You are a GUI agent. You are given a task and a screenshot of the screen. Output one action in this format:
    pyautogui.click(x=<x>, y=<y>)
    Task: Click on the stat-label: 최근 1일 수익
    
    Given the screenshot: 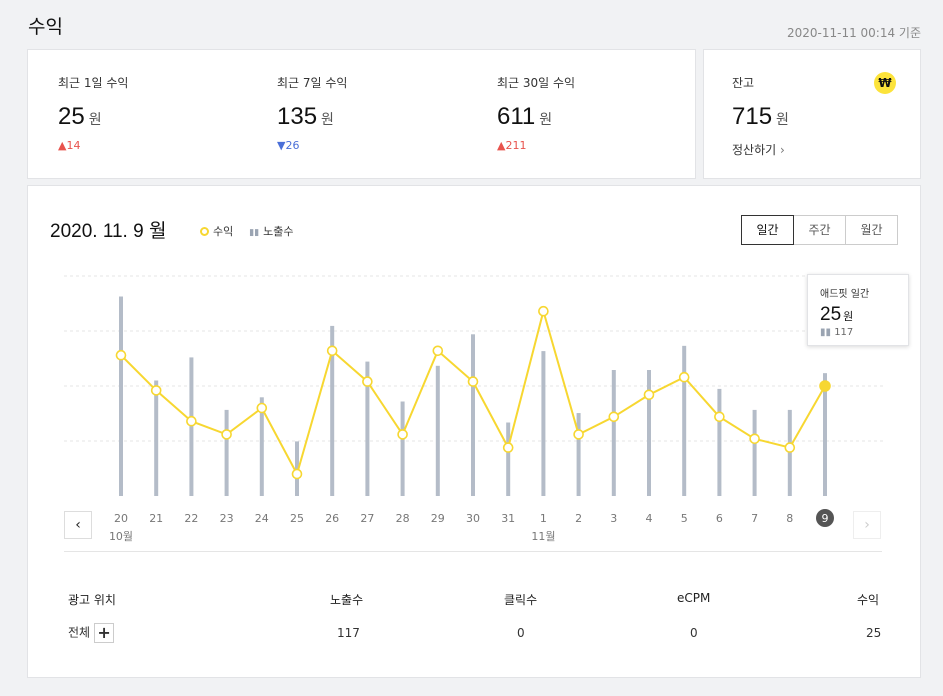 What is the action you would take?
    pyautogui.click(x=93, y=83)
    